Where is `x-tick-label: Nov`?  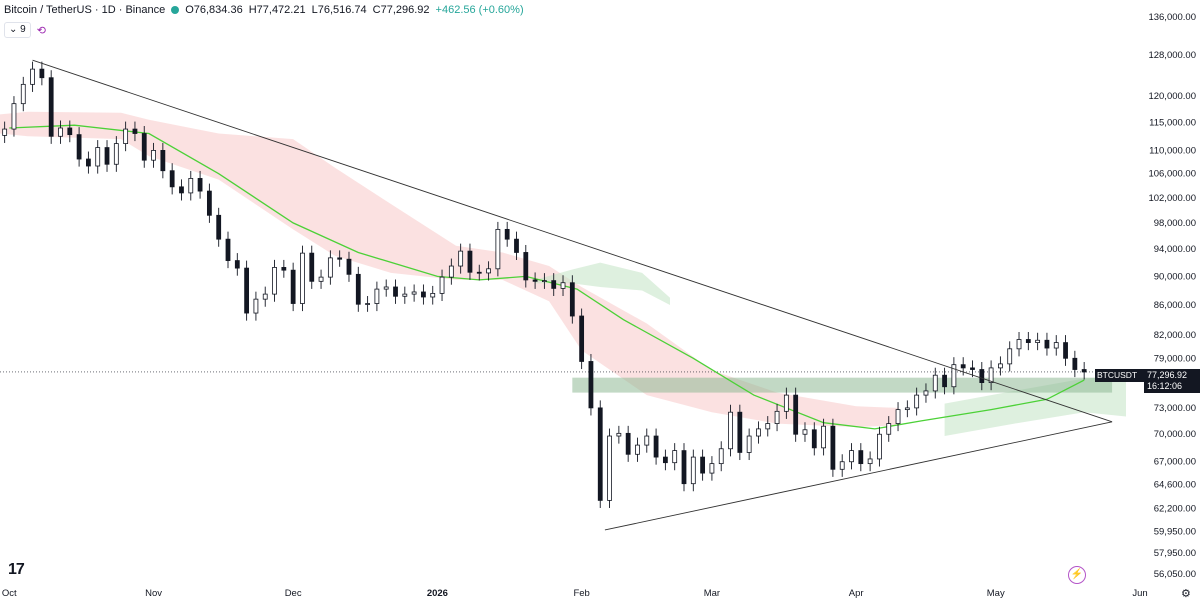 x-tick-label: Nov is located at coordinates (153, 593).